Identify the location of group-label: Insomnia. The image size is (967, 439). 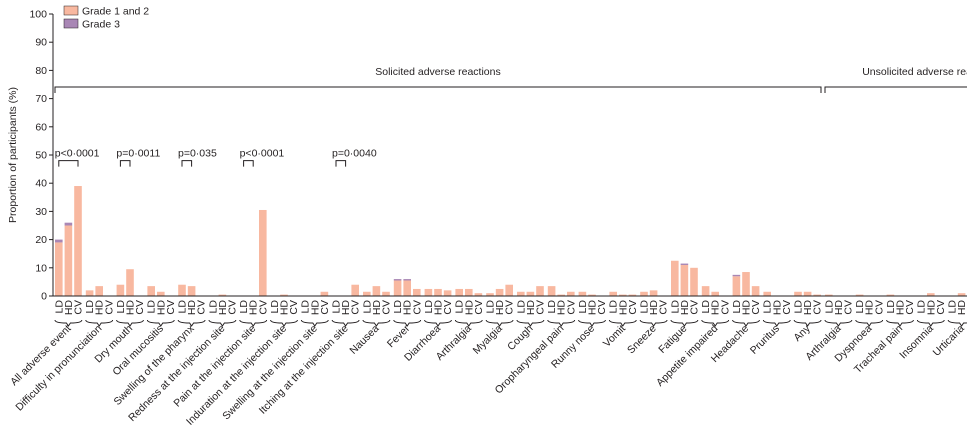
(916, 342).